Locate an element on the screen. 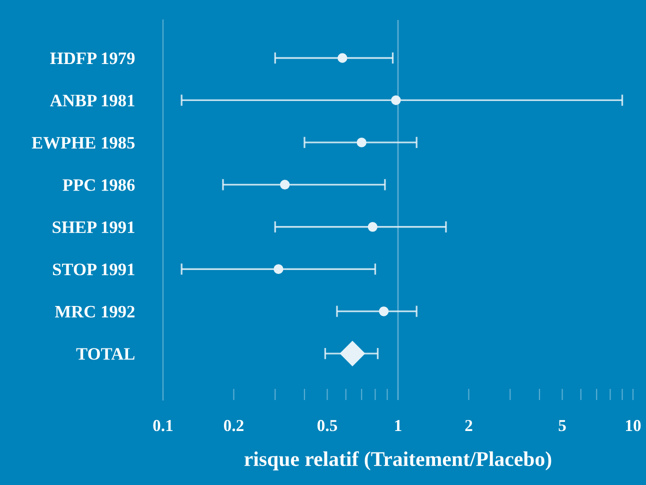 This screenshot has height=485, width=646. x-tick-label: 5 is located at coordinates (562, 426).